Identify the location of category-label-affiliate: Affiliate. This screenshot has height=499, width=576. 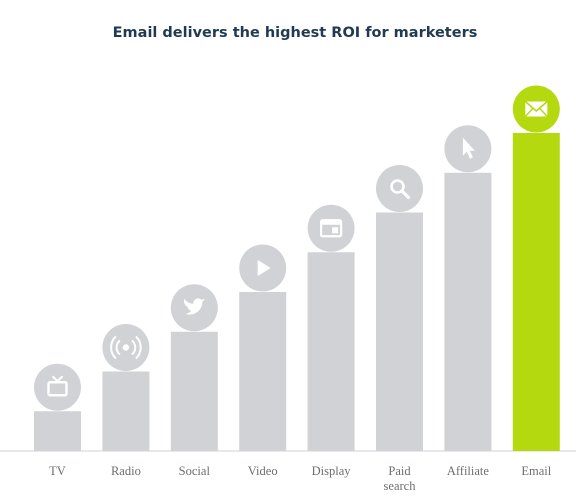
(468, 471).